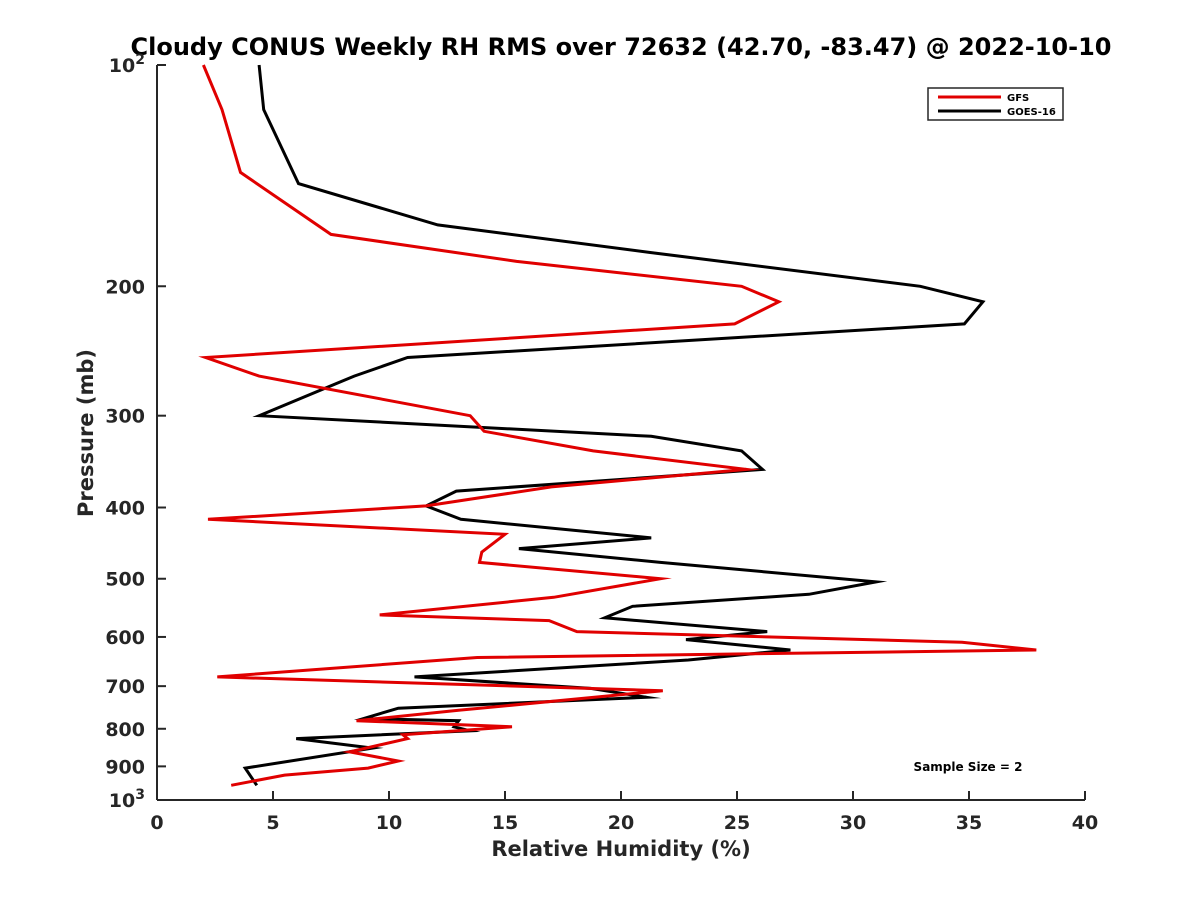 The height and width of the screenshot is (900, 1200). I want to click on y-tick-label: 300, so click(125, 417).